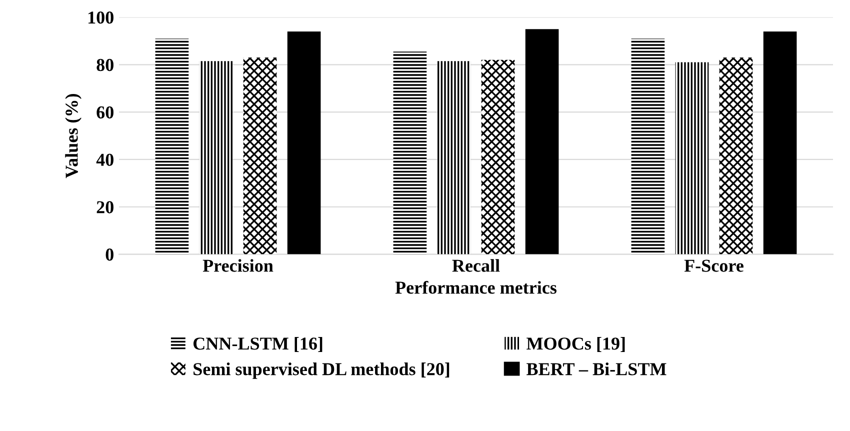  I want to click on x-tick-label: F-Score, so click(714, 266).